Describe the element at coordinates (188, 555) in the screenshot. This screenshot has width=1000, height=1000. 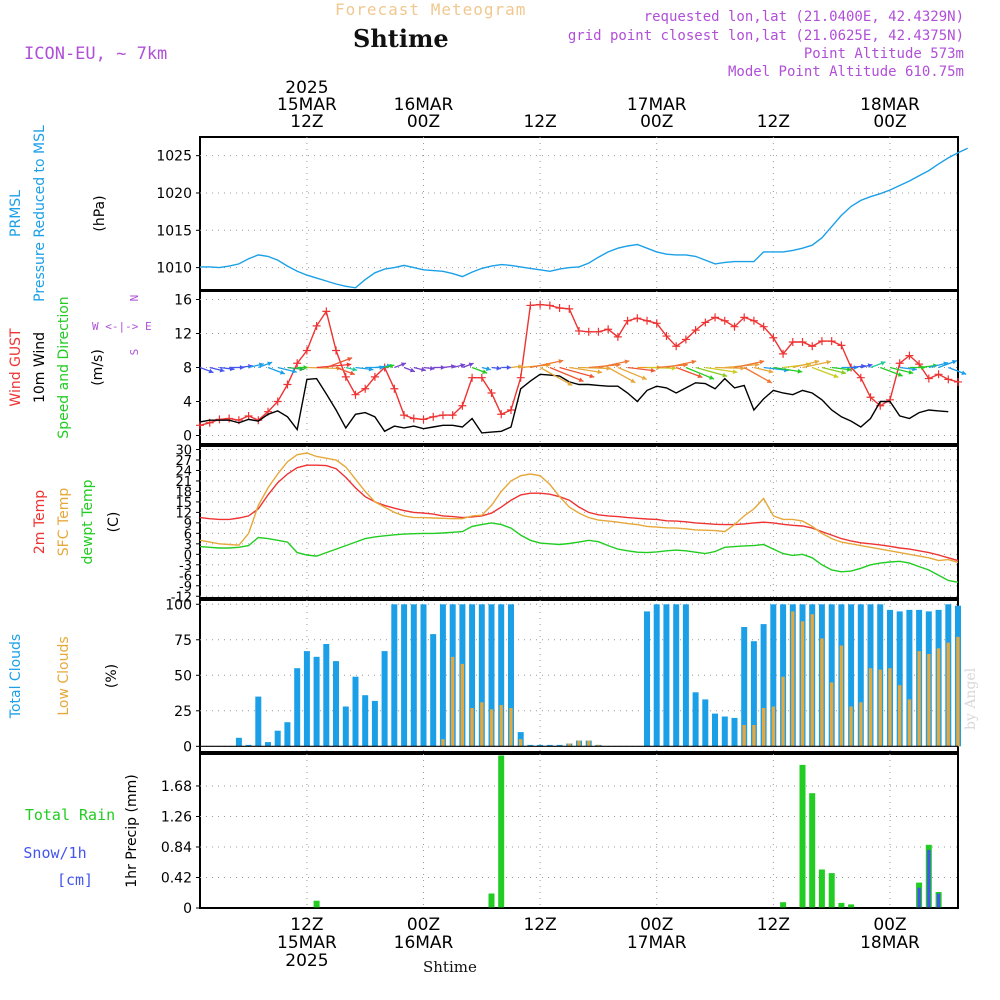
I see `tick-label-temp: 0` at that location.